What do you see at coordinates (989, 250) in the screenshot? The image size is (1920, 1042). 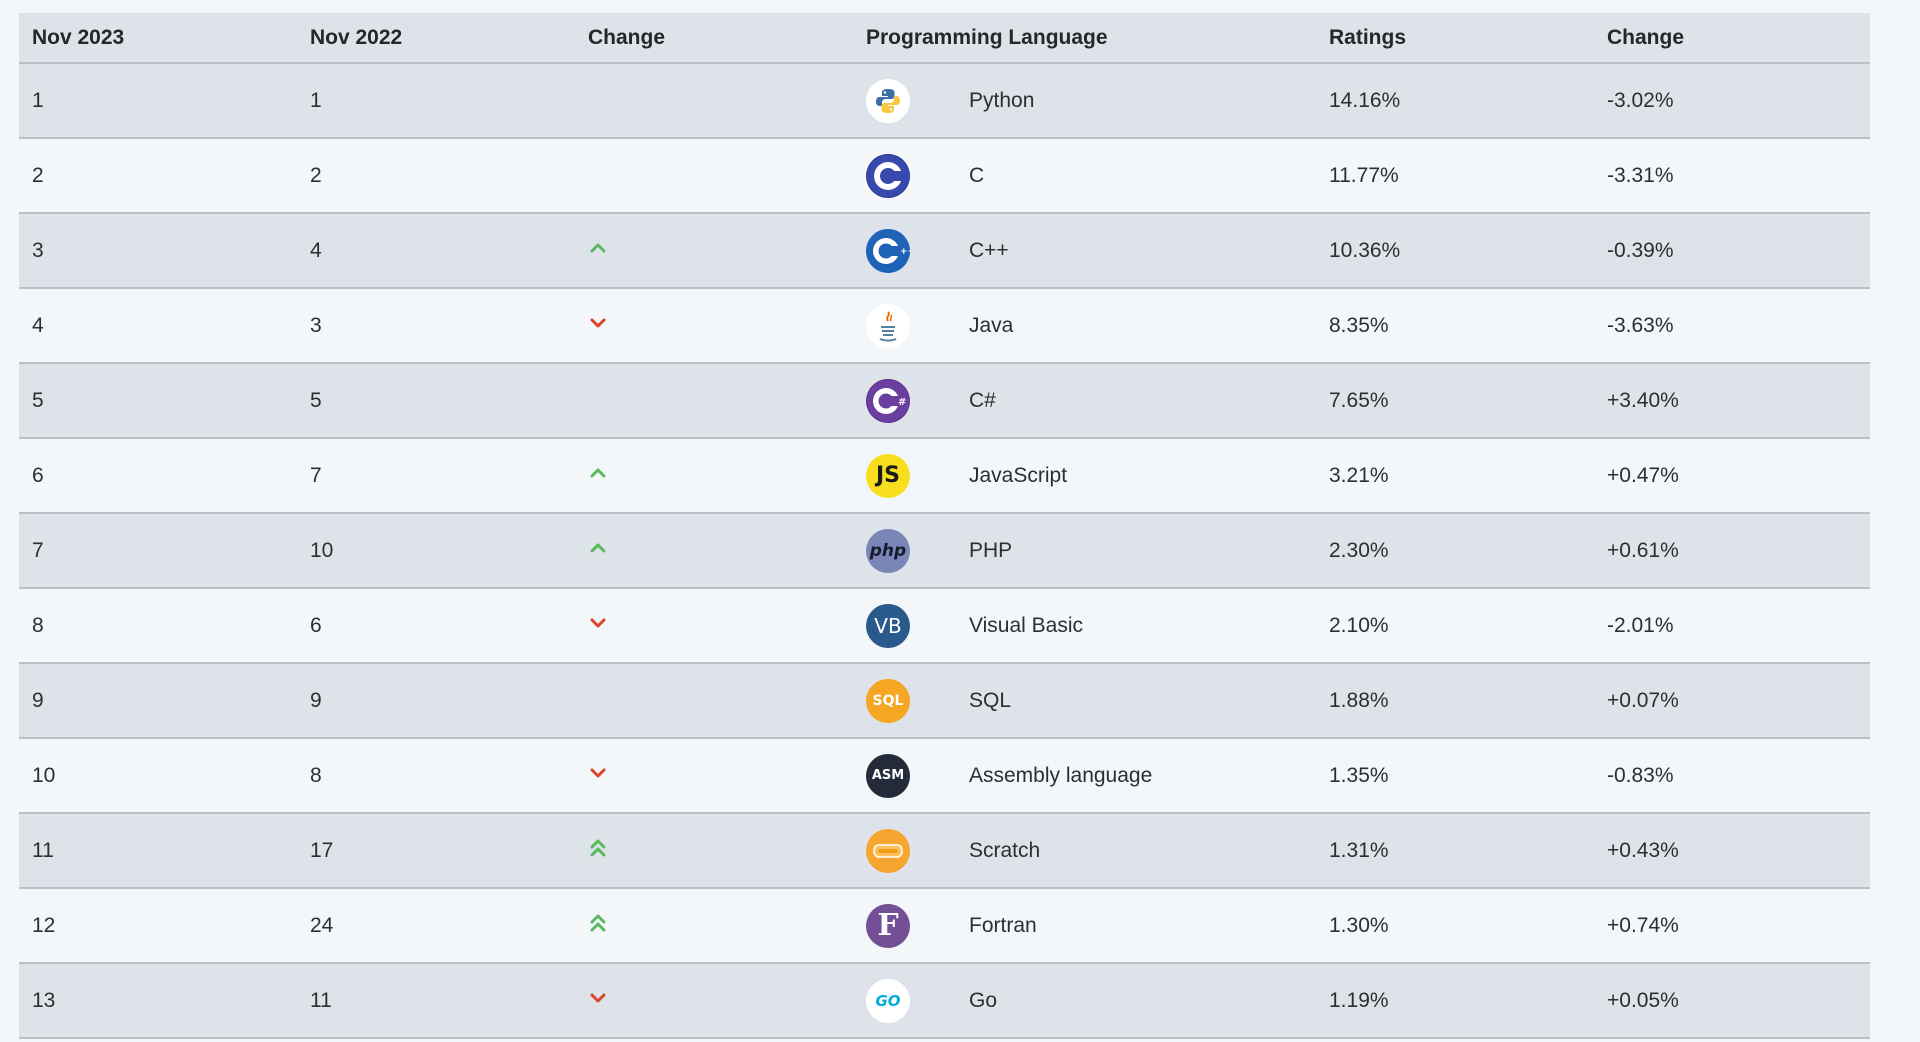 I see `language-name: C++` at bounding box center [989, 250].